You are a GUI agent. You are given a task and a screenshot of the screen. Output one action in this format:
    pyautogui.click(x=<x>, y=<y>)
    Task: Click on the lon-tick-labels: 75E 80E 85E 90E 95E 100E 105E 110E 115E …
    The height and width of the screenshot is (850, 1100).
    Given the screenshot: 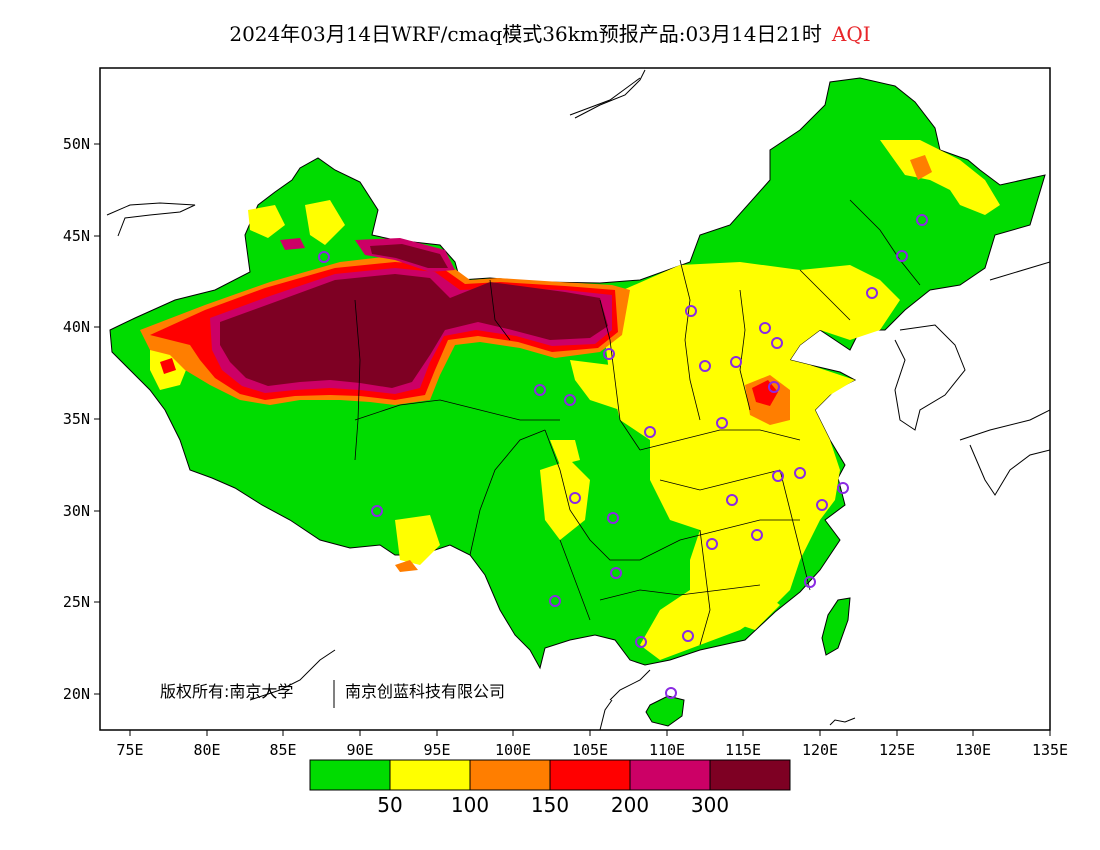 What is the action you would take?
    pyautogui.click(x=592, y=750)
    